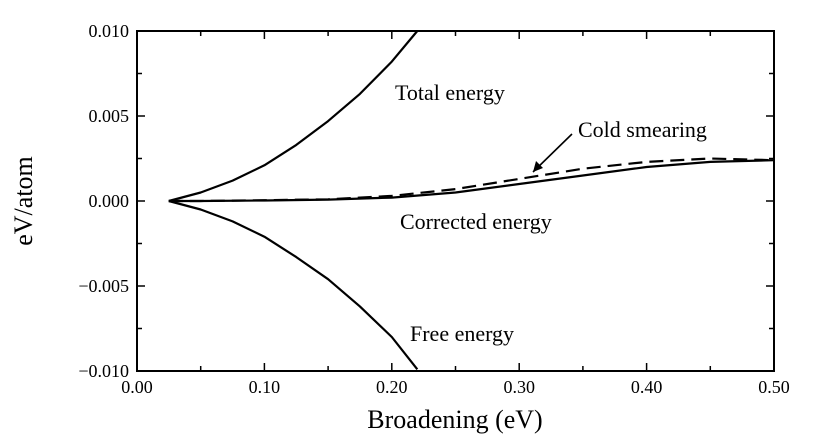  Describe the element at coordinates (462, 333) in the screenshot. I see `annotation-free: Free energy` at that location.